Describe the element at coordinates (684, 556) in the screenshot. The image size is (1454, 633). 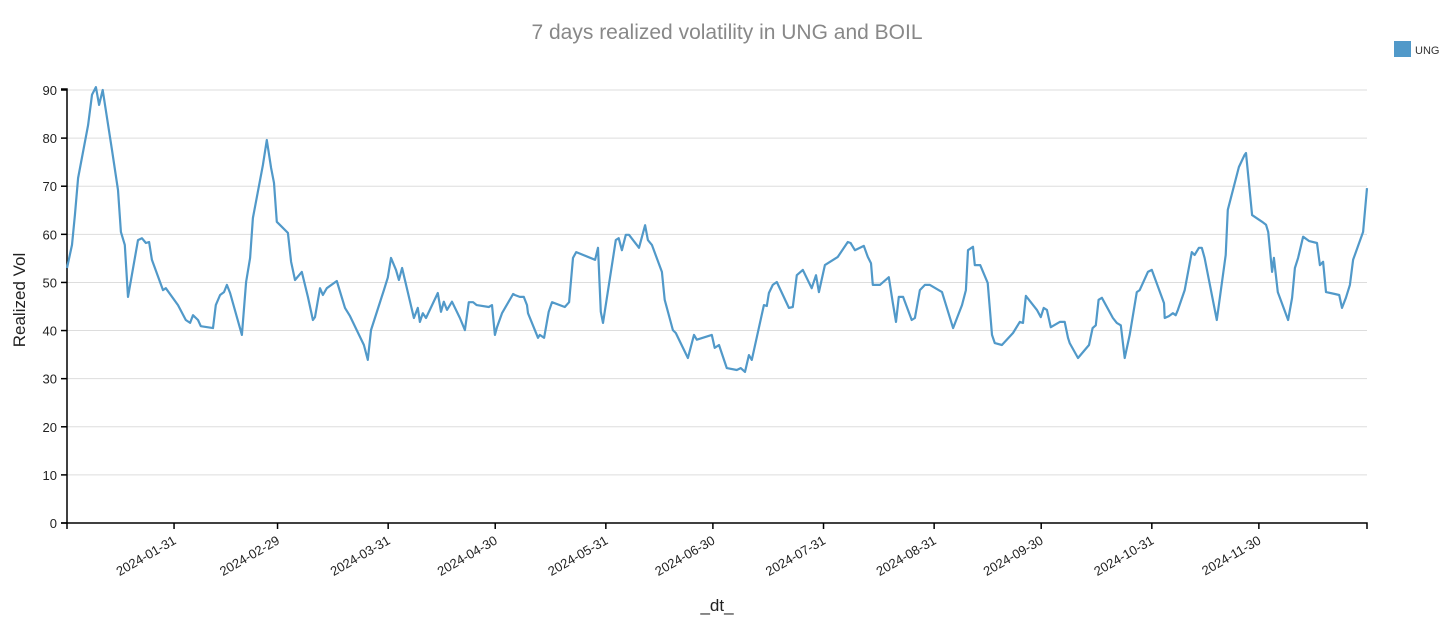
I see `x-tick-label: 2024-06-30` at that location.